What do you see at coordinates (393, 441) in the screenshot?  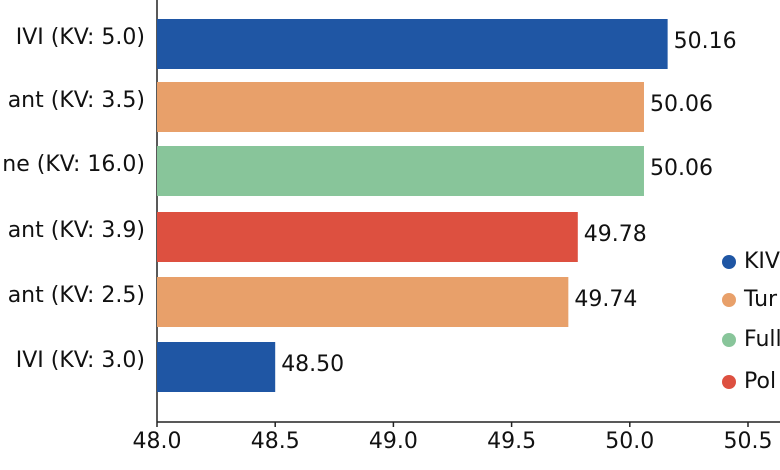 I see `x-tick-label: 49.0` at bounding box center [393, 441].